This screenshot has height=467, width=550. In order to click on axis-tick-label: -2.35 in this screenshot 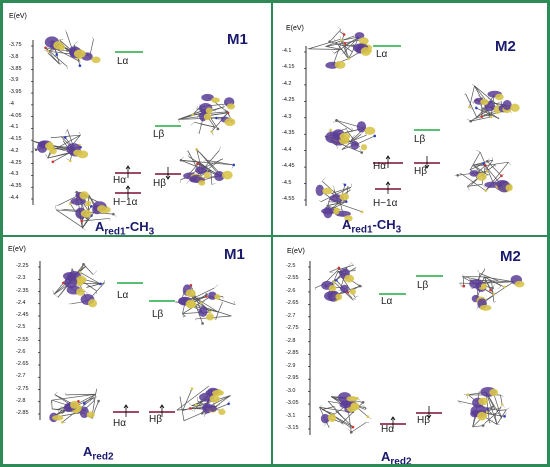, I will do `click(22, 290)`.